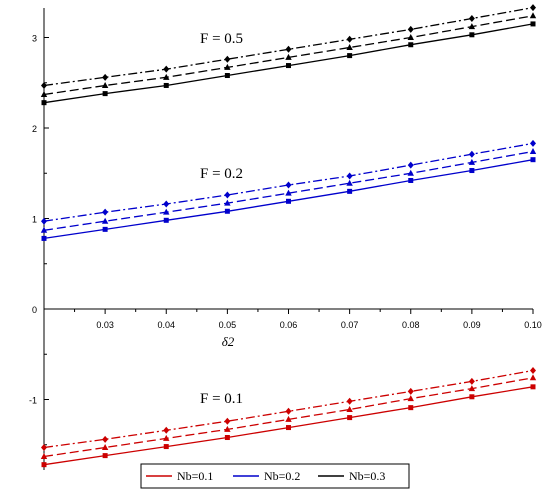  What do you see at coordinates (350, 325) in the screenshot?
I see `x-tick-label: 0.07` at bounding box center [350, 325].